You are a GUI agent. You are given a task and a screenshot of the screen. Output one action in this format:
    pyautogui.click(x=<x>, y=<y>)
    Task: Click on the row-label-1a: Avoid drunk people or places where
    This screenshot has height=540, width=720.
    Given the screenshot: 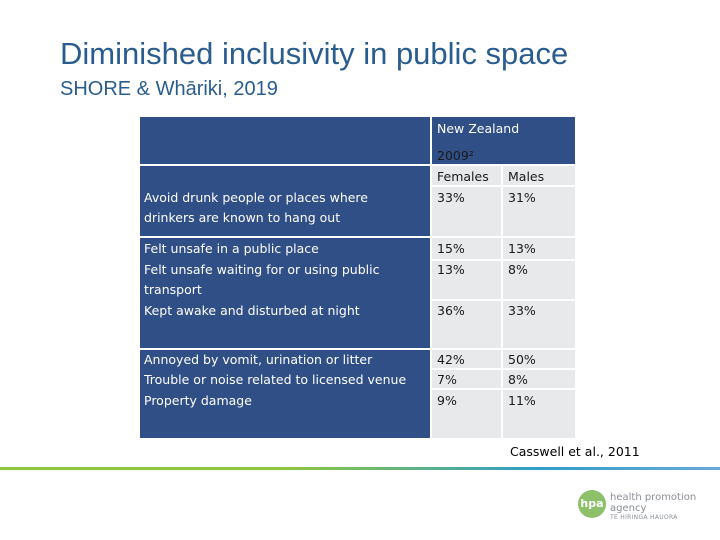 What is the action you would take?
    pyautogui.click(x=256, y=197)
    